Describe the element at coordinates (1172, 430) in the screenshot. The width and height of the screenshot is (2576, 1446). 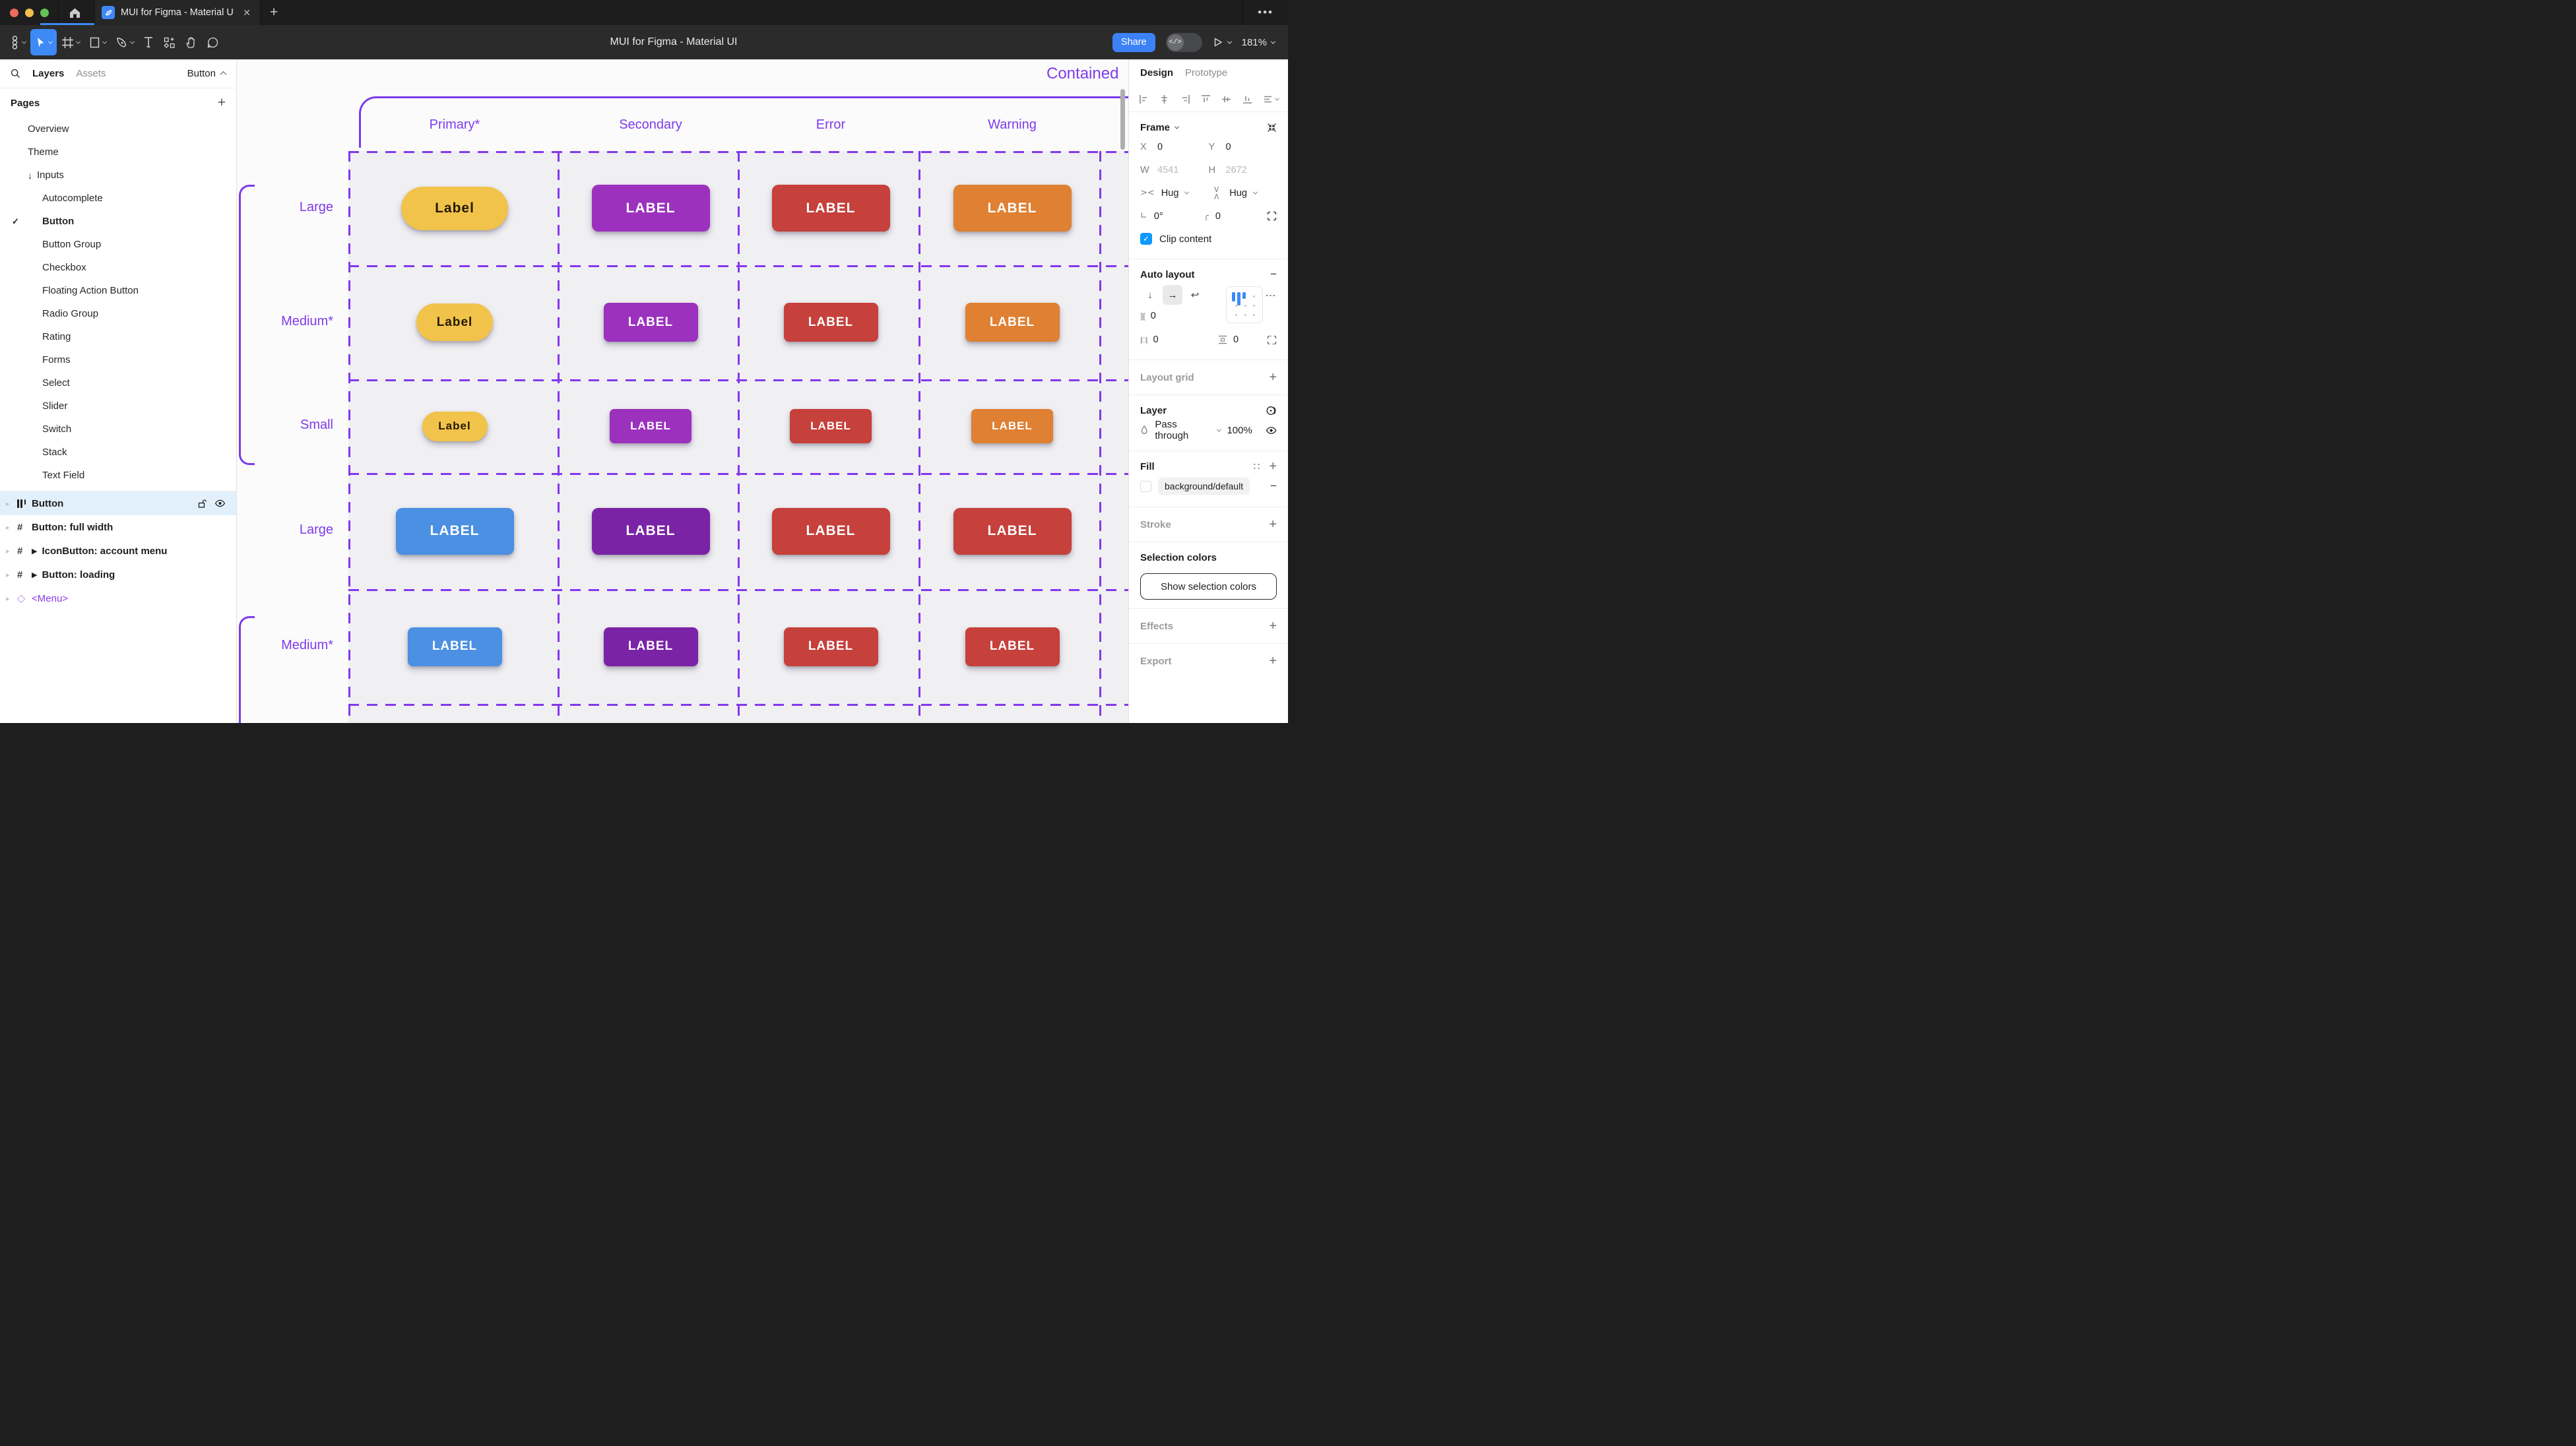
I see `blend-mode-select: Pass through` at that location.